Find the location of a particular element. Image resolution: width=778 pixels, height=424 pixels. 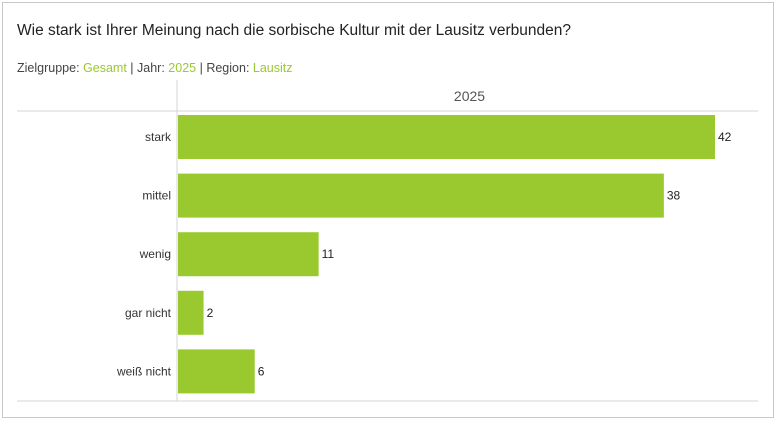

category-label: mittel is located at coordinates (156, 196).